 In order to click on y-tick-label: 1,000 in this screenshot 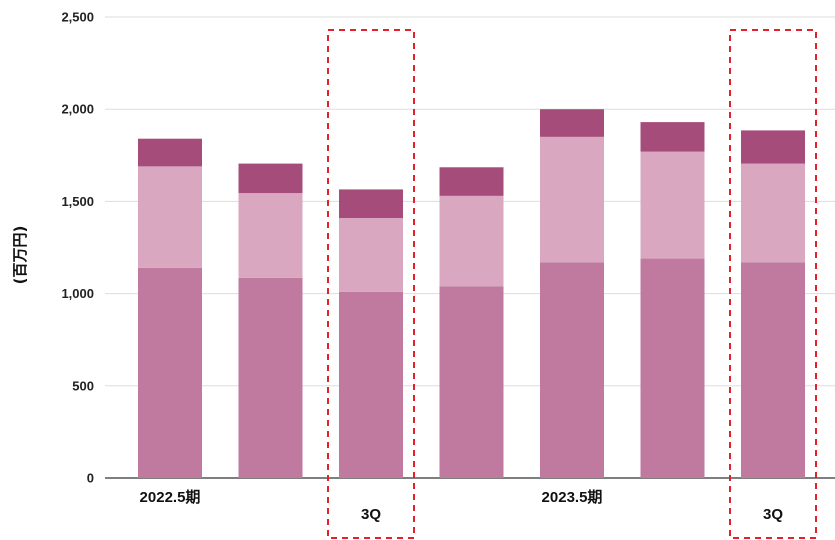, I will do `click(77, 293)`.